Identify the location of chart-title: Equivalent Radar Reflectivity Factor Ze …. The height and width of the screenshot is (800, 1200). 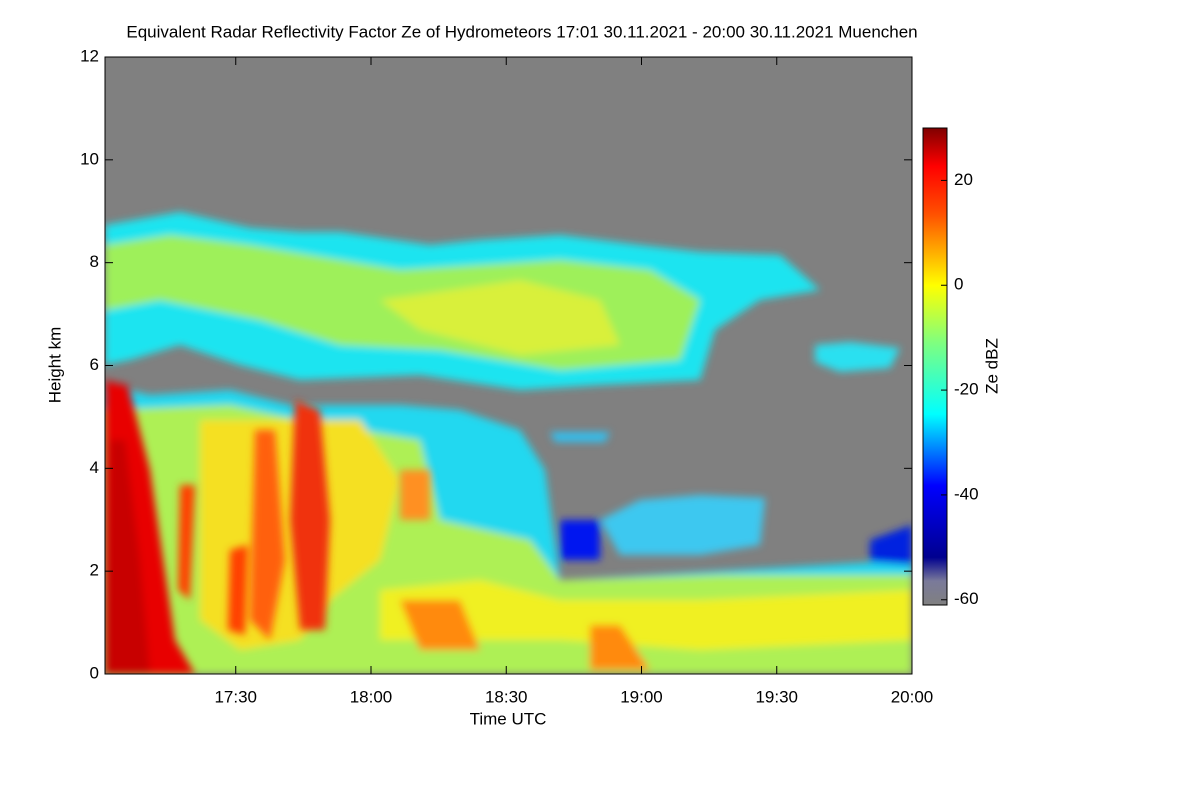
(521, 31).